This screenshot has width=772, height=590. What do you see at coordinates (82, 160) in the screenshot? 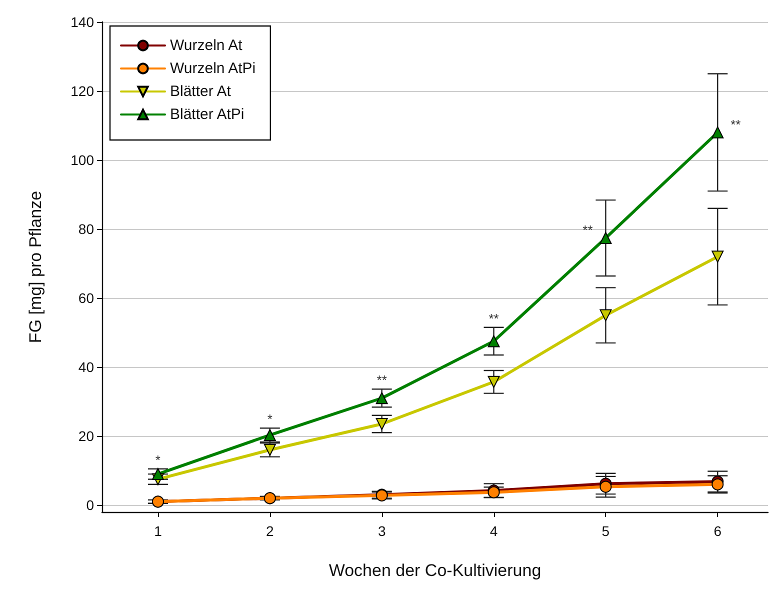
I see `y-tick-label: 100` at bounding box center [82, 160].